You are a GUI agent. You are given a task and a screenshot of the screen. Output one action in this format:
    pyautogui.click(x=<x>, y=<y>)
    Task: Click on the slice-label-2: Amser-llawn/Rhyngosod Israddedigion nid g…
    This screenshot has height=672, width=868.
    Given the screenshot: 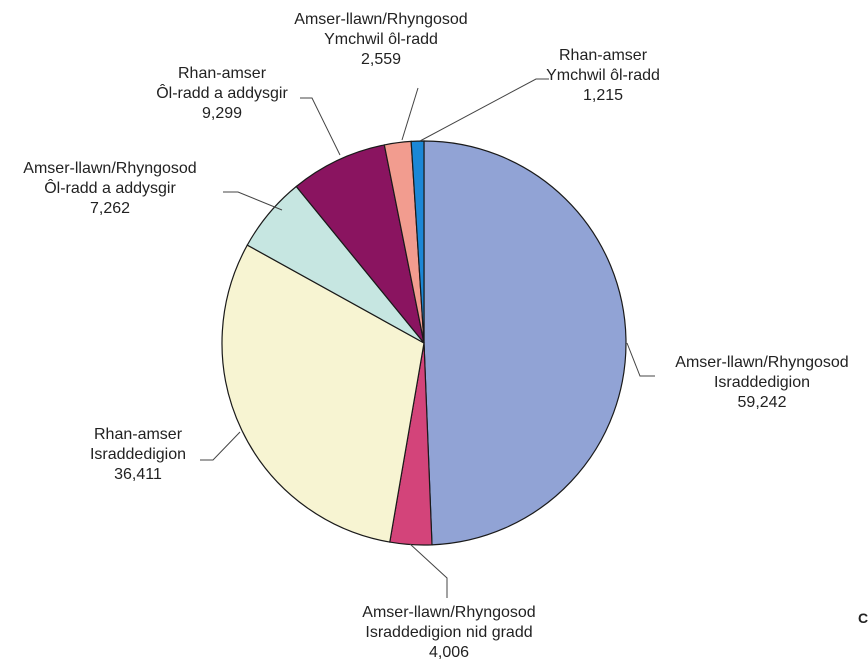 What is the action you would take?
    pyautogui.click(x=448, y=632)
    